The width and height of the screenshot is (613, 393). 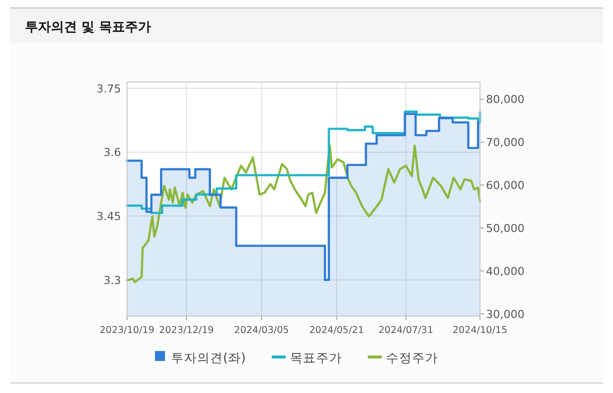 What do you see at coordinates (505, 143) in the screenshot?
I see `y2-tick-label: 70,000` at bounding box center [505, 143].